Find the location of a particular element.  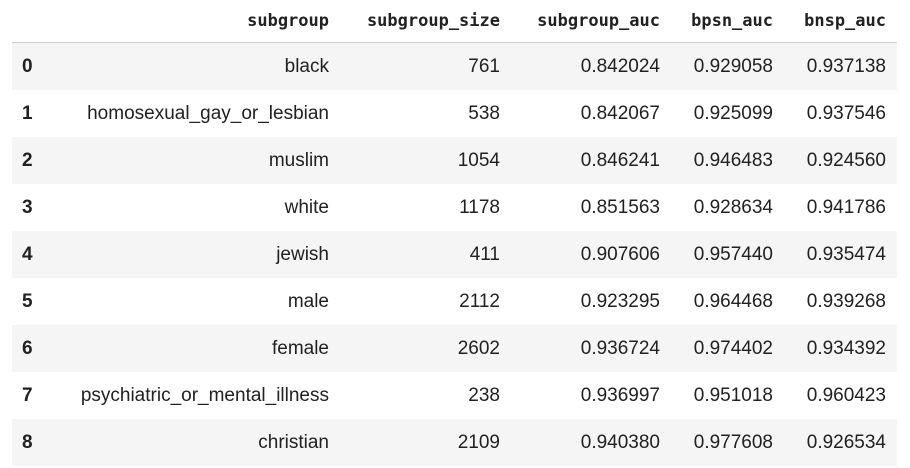

cell-subgroup-size: 761 is located at coordinates (484, 66).